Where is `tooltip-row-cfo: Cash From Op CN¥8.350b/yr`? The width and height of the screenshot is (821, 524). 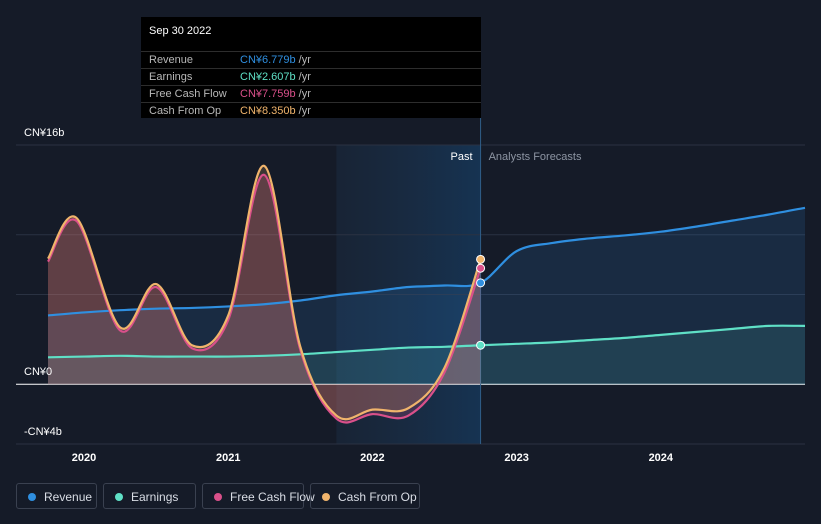 tooltip-row-cfo: Cash From Op CN¥8.350b/yr is located at coordinates (311, 111).